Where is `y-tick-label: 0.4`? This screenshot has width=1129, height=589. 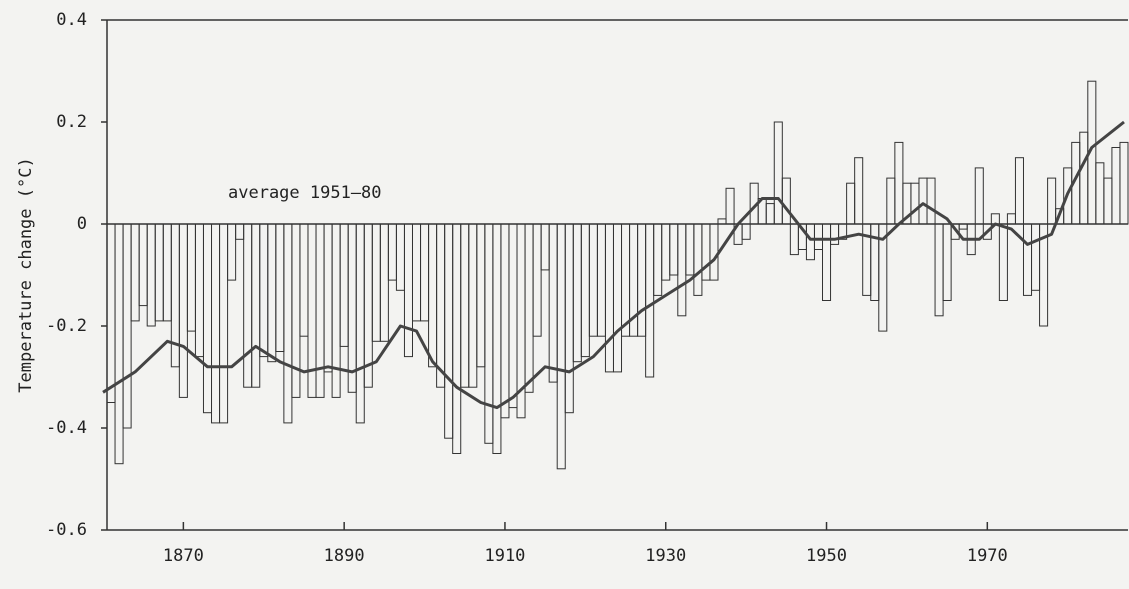
y-tick-label: 0.4 is located at coordinates (71, 20).